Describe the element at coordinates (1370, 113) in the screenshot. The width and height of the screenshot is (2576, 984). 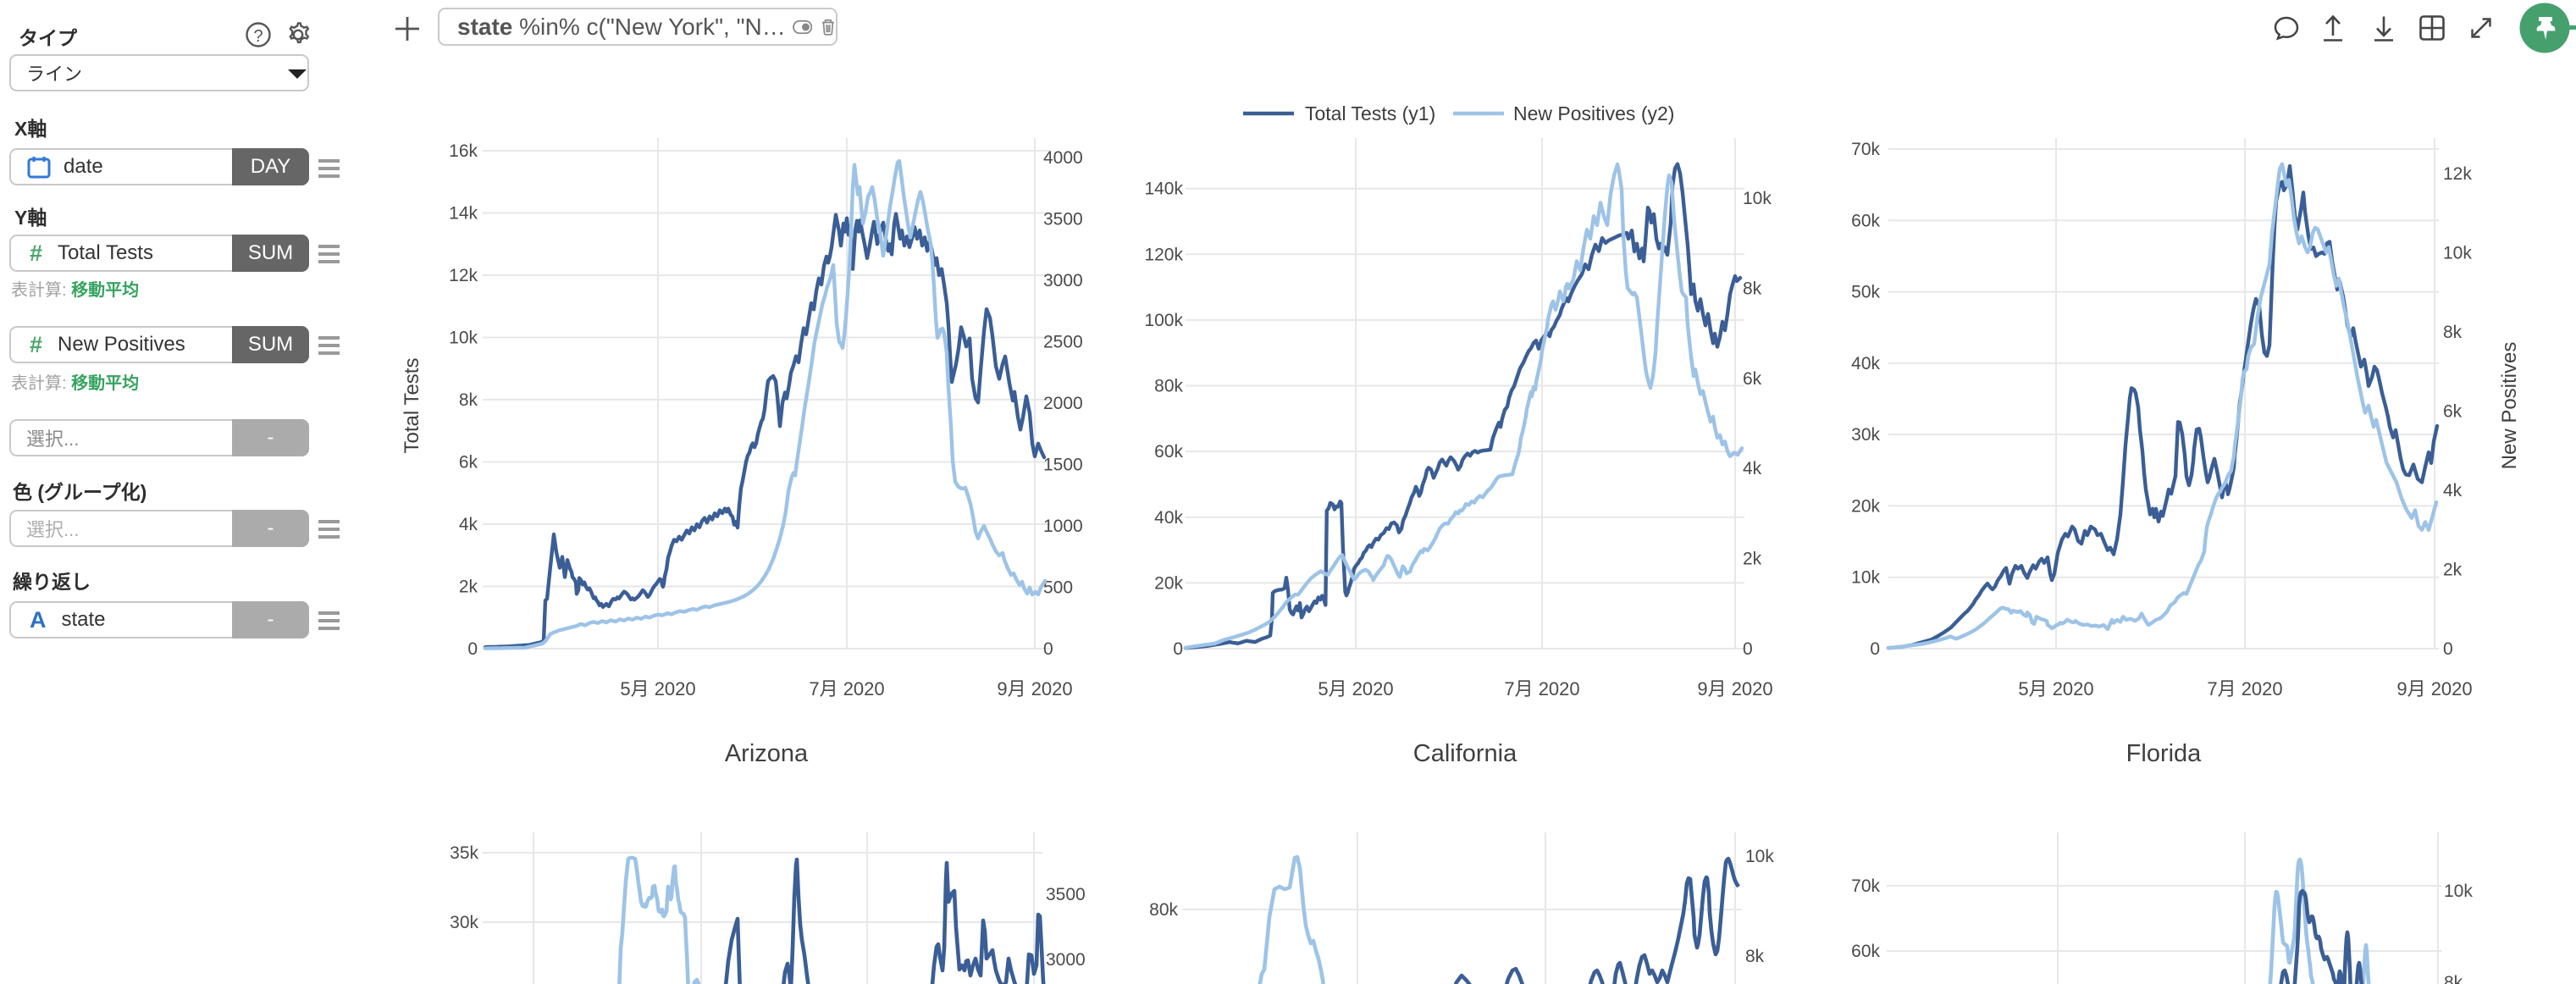
I see `svg-text: Total Tests (y1)` at that location.